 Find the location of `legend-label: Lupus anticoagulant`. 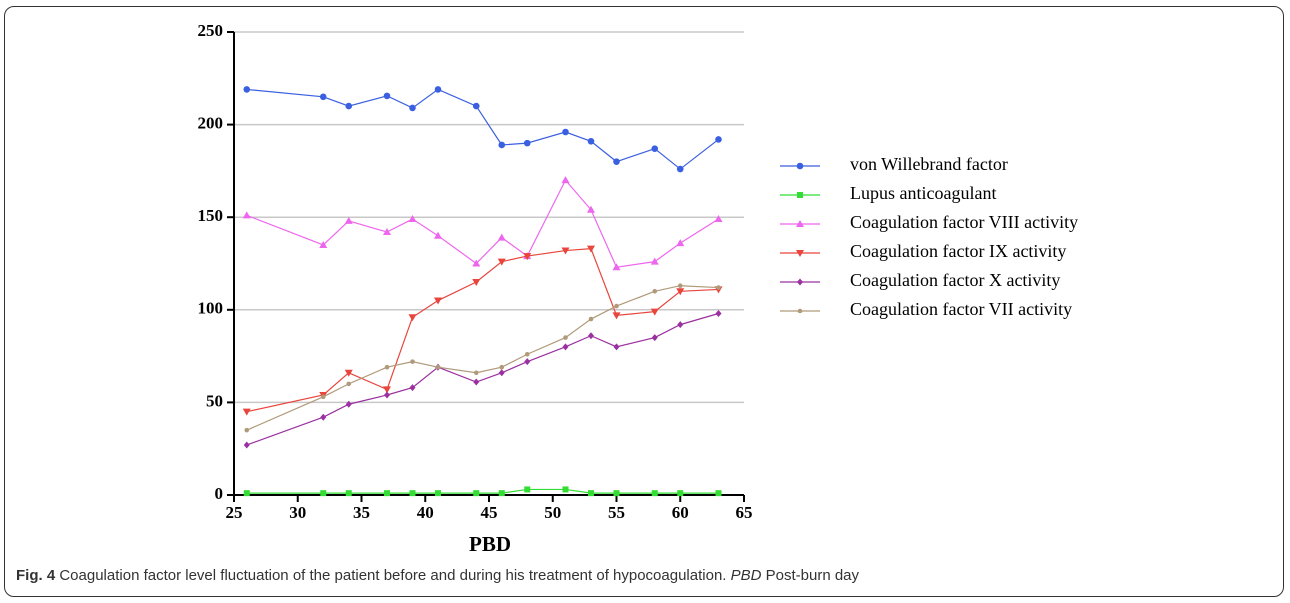

legend-label: Lupus anticoagulant is located at coordinates (923, 193).